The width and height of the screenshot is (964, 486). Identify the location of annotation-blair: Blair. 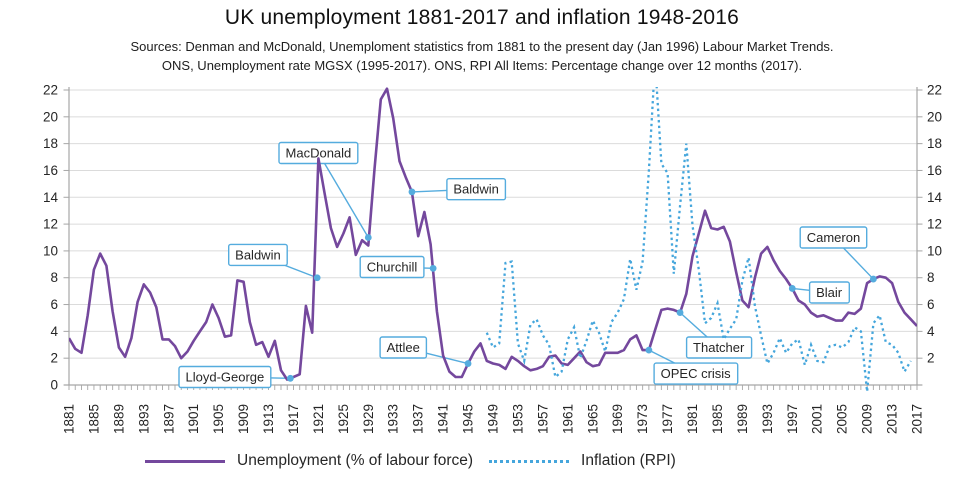
(829, 292).